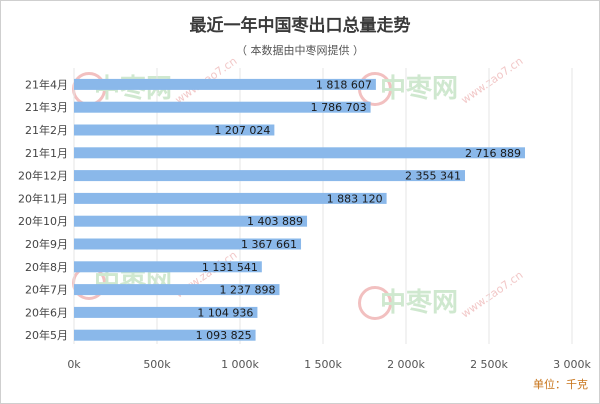  What do you see at coordinates (43, 221) in the screenshot?
I see `category-label: 20年10月` at bounding box center [43, 221].